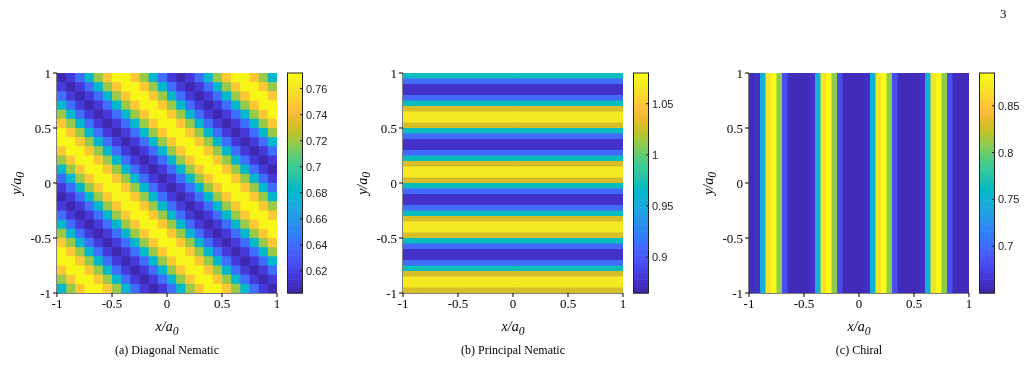 The height and width of the screenshot is (369, 1027). I want to click on text: (c) Chiral, so click(859, 350).